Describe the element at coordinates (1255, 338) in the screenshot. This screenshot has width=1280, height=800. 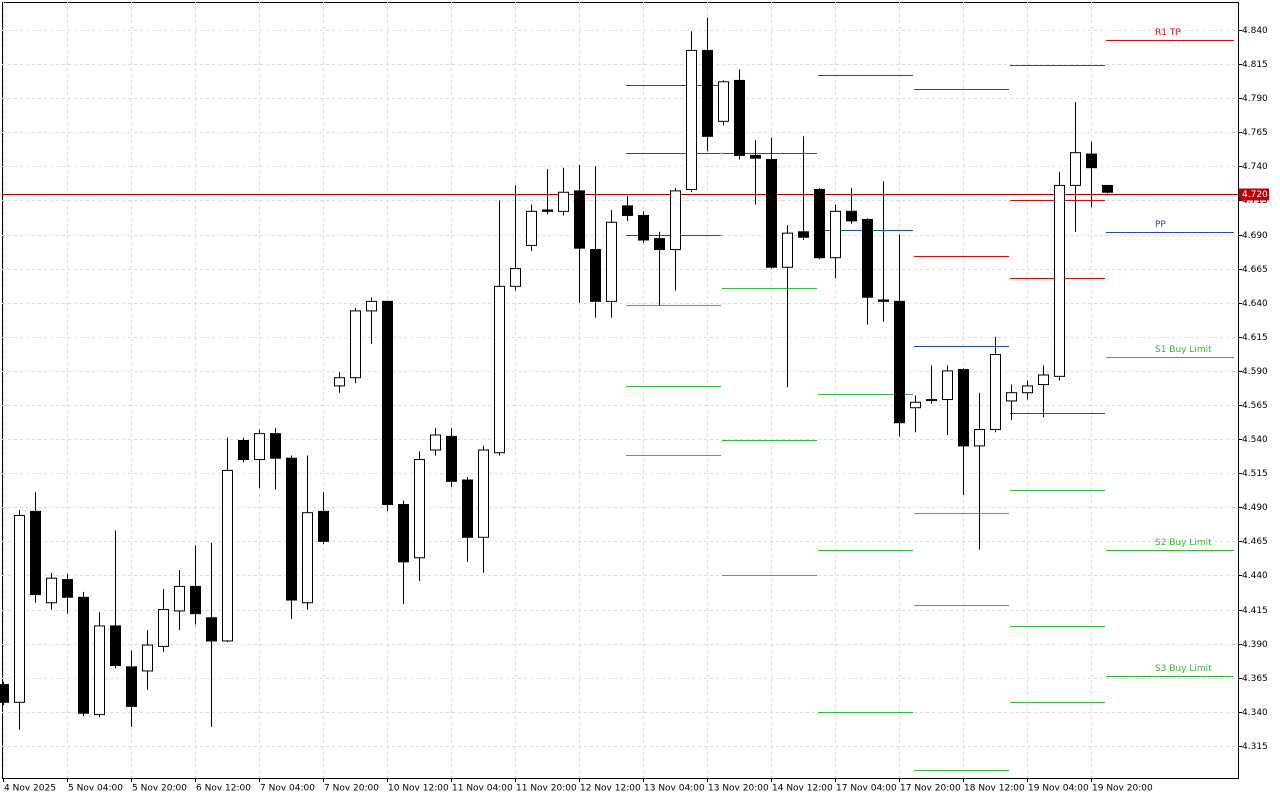
I see `y-tick-label: 4.615` at that location.